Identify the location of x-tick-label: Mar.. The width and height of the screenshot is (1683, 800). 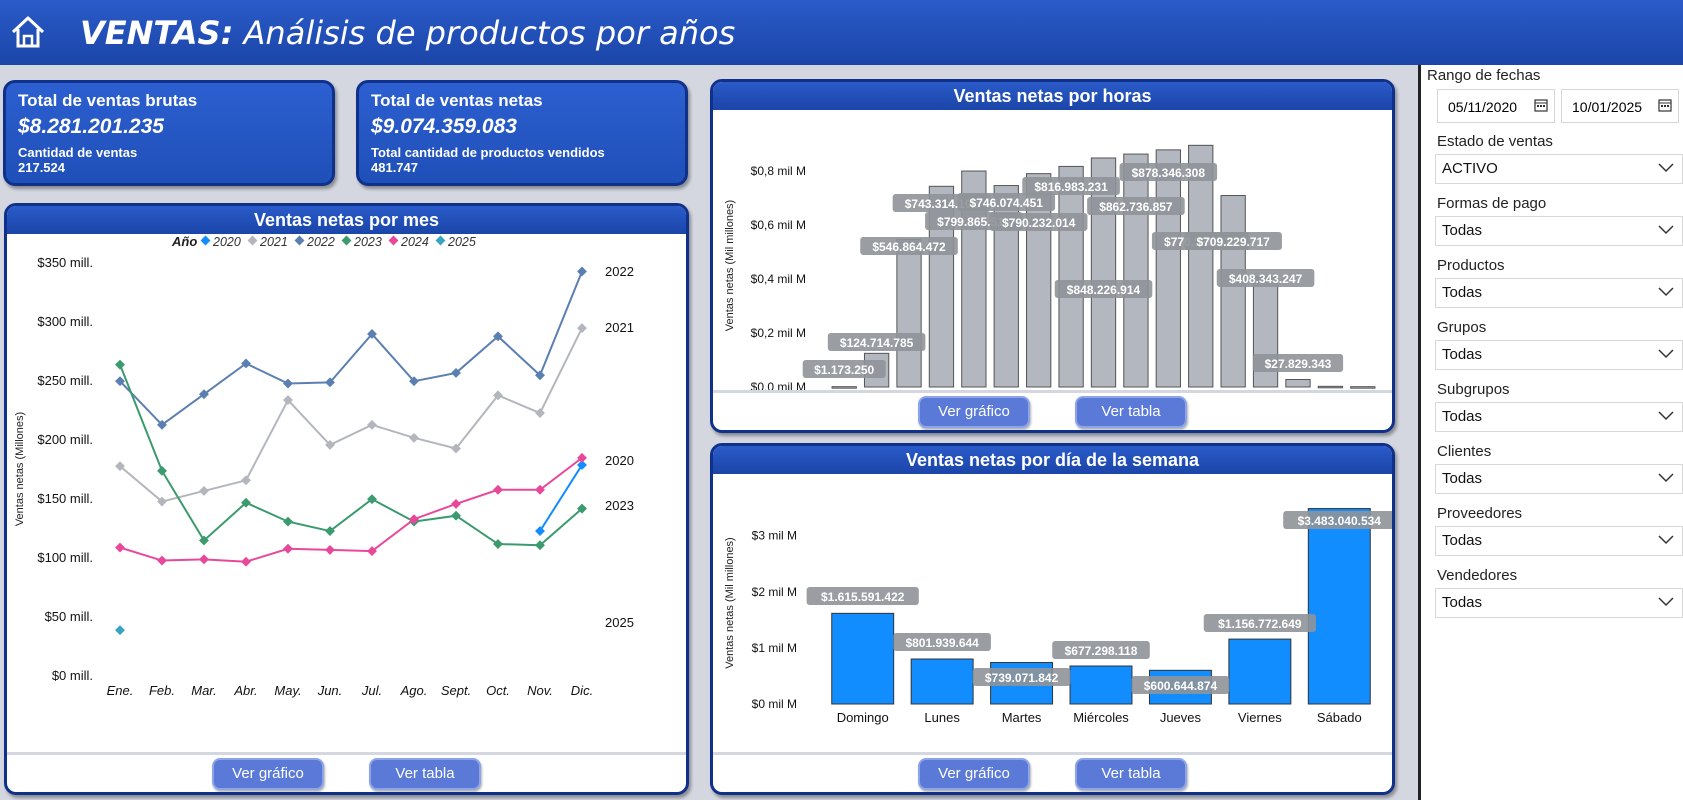
(204, 690).